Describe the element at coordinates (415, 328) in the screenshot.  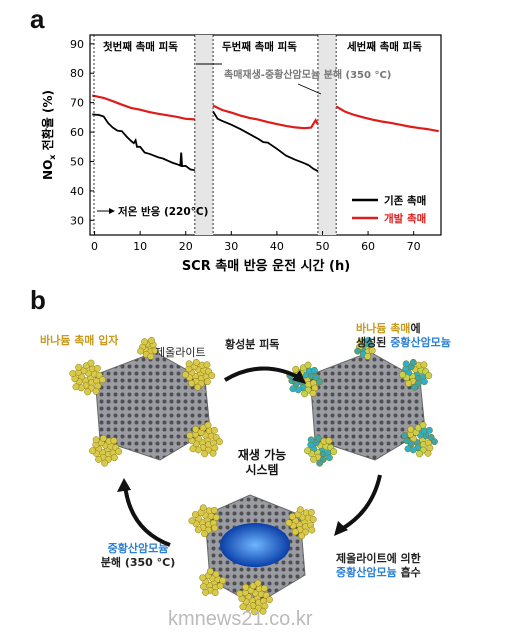
I see `caption-top-right-suffix: 에` at that location.